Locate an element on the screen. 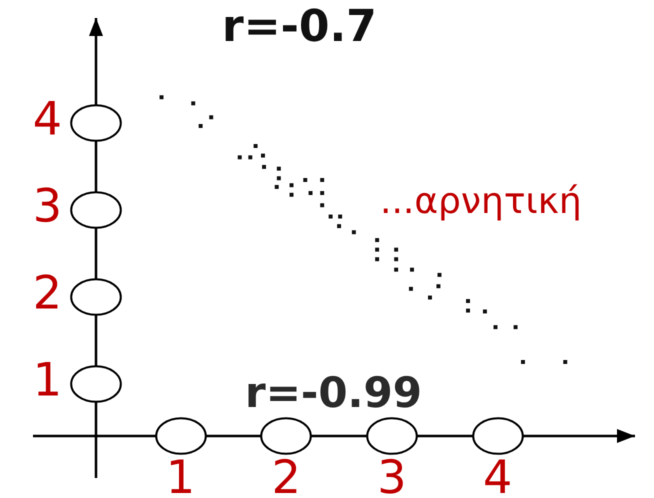 The image size is (654, 498). x-tick-label: 4 is located at coordinates (497, 474).